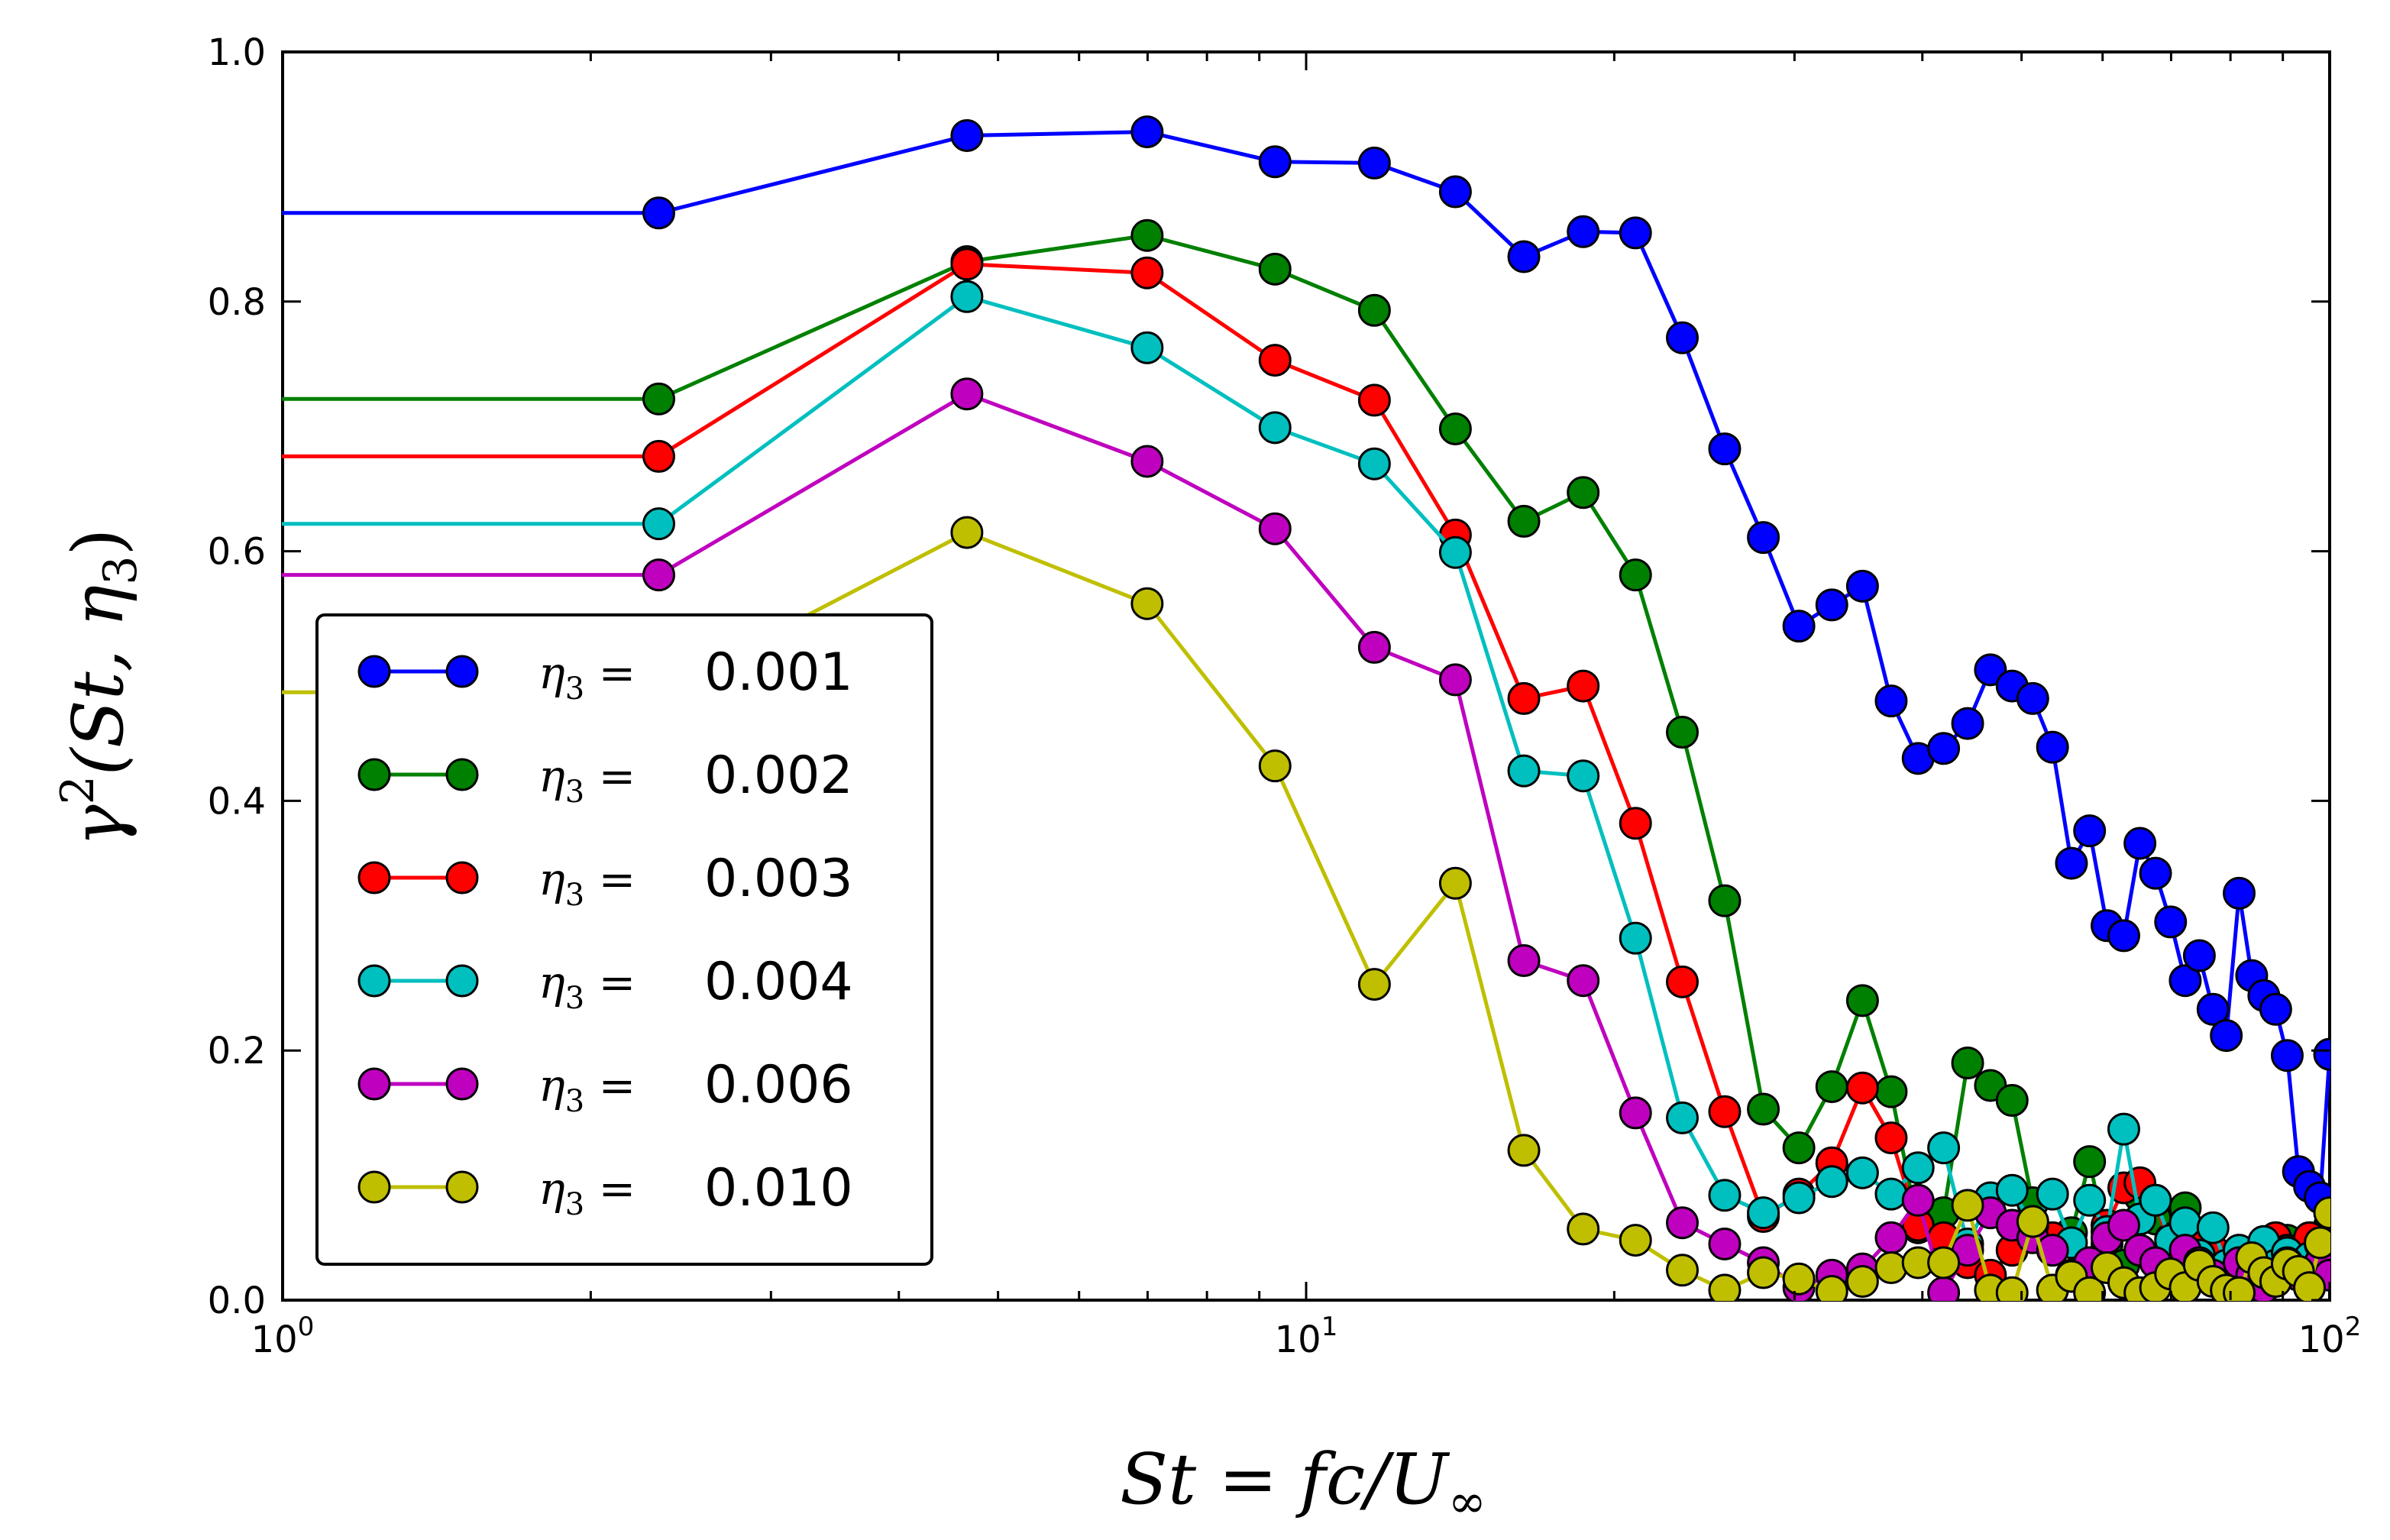 This screenshot has height=1540, width=2390. Describe the element at coordinates (98, 825) in the screenshot. I see `y-axis-title-prefix: γ` at that location.